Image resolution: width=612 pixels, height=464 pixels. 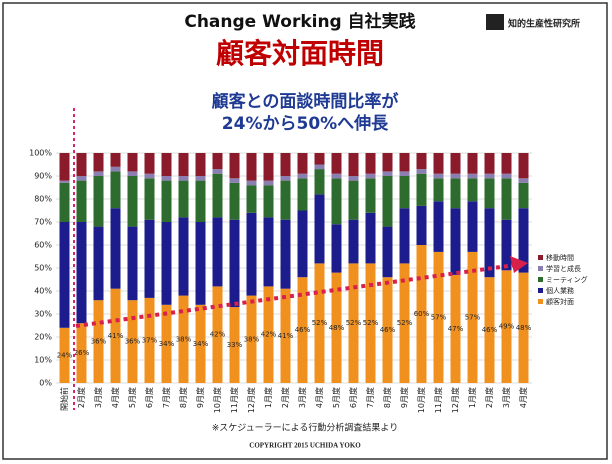 What do you see at coordinates (43, 176) in the screenshot?
I see `y-tick-label: 90%` at bounding box center [43, 176].